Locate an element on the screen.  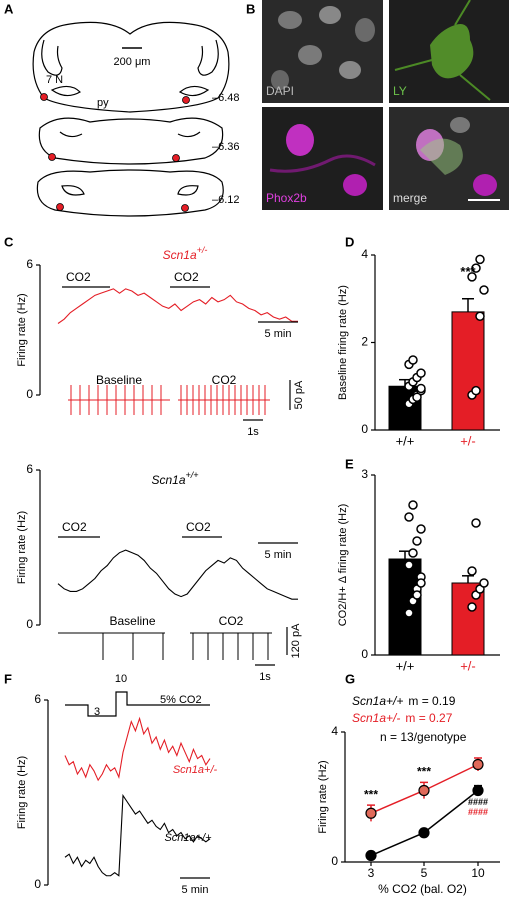
y-tick-label: 2 is located at coordinates (364, 342).